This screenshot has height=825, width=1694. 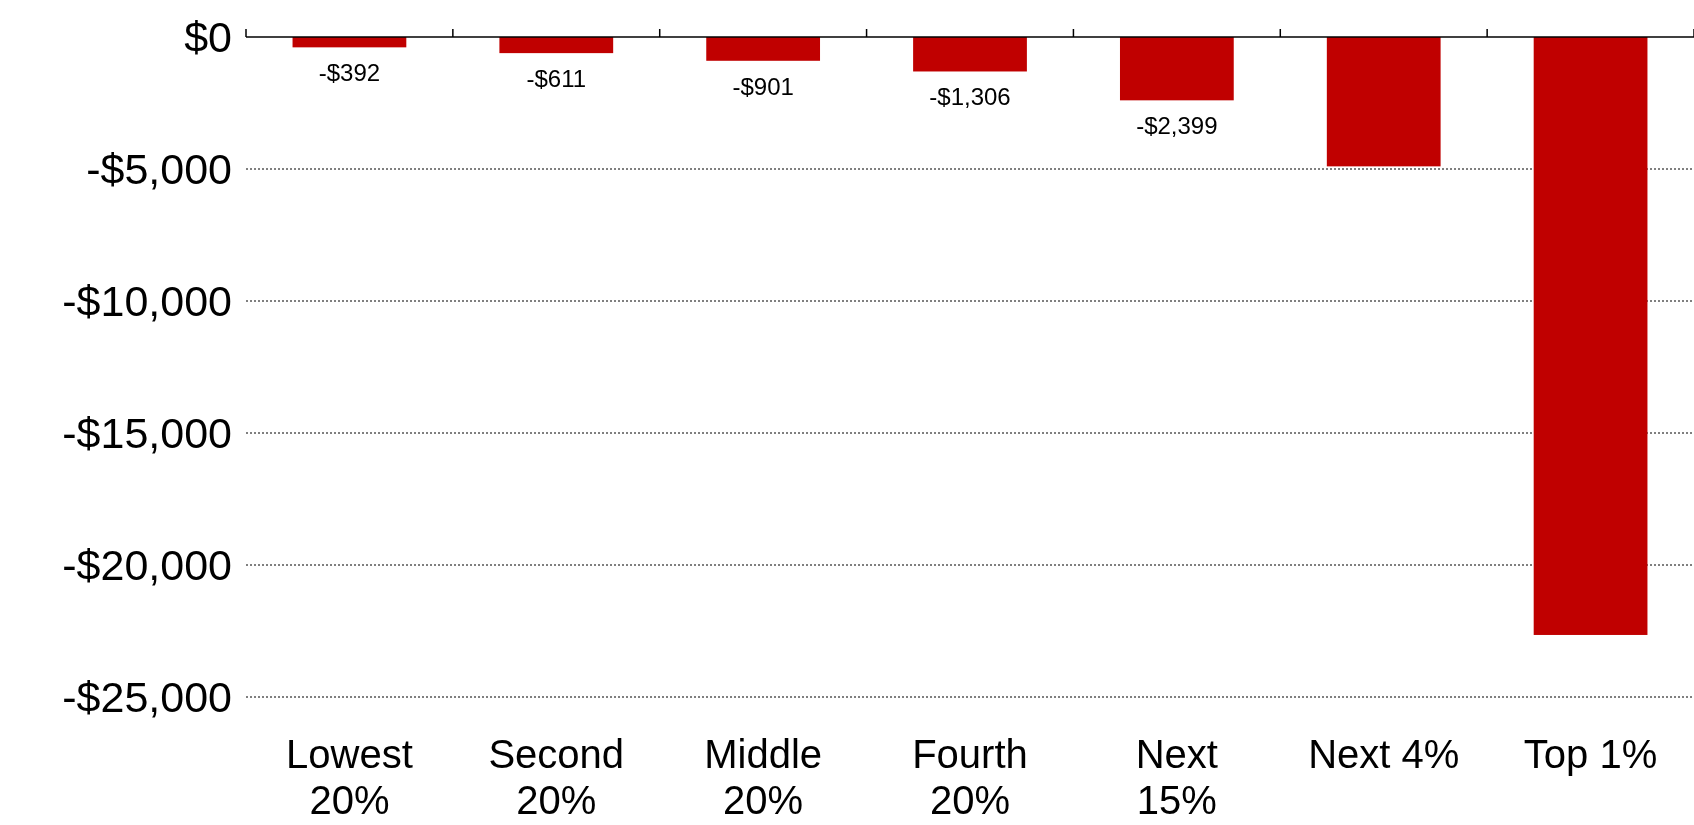 I want to click on x-tick-label: Next 4%, so click(x=1384, y=754).